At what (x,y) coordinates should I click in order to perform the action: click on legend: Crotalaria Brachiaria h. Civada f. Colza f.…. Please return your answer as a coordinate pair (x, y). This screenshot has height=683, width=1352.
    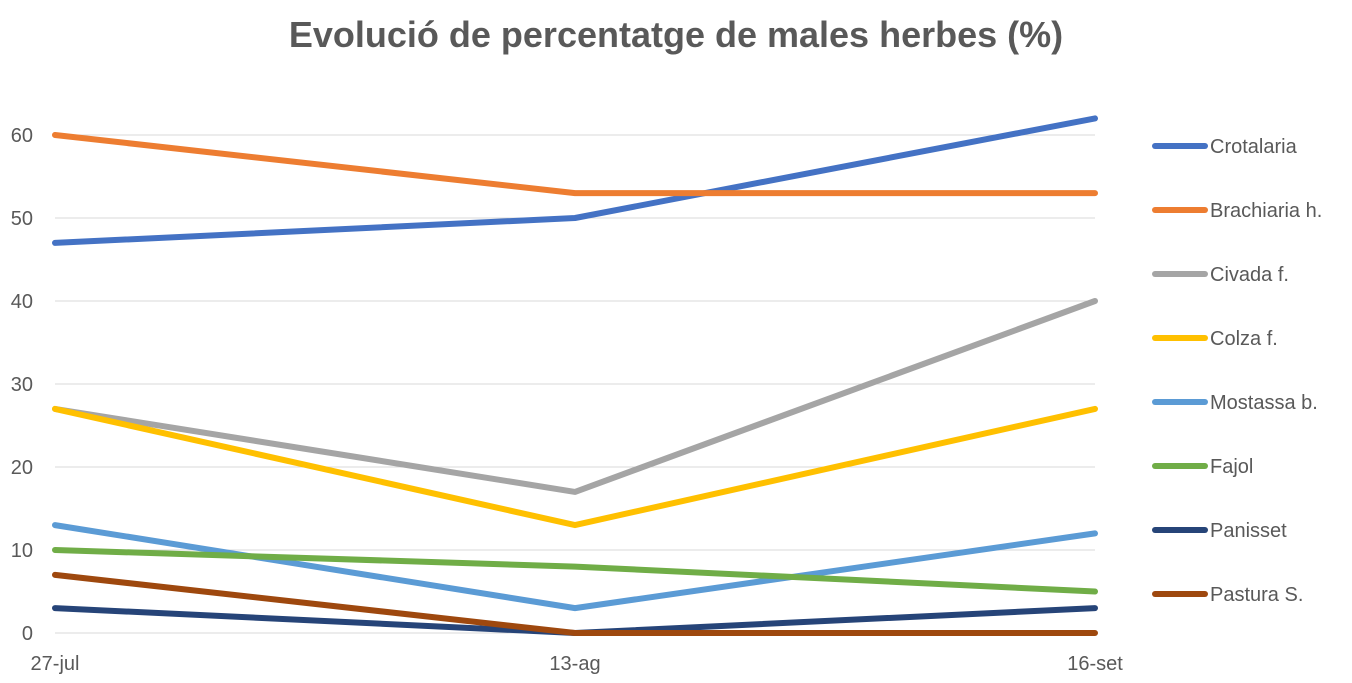
    Looking at the image, I should click on (1237, 371).